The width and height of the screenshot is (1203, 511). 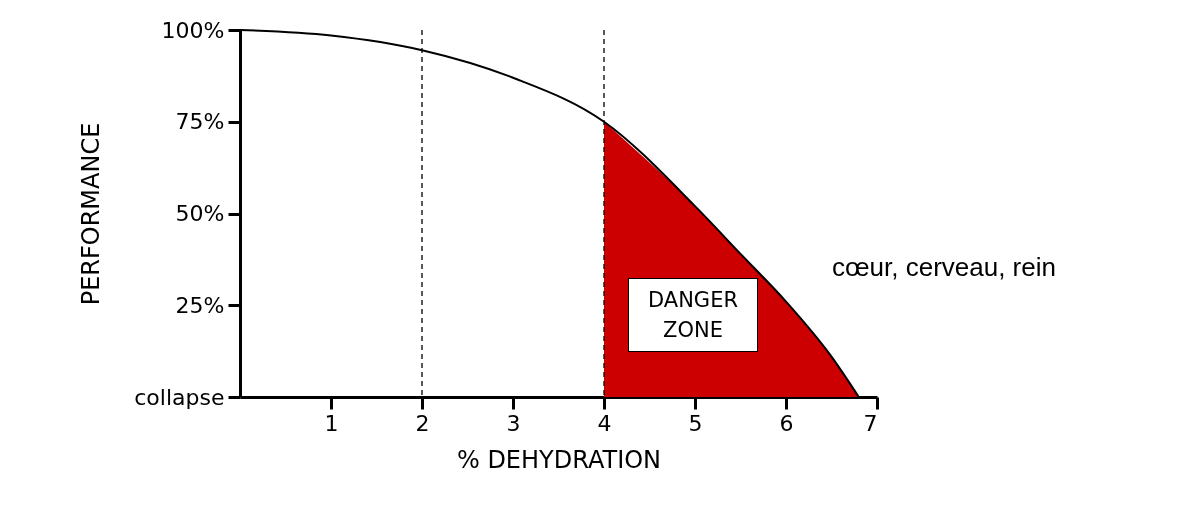 I want to click on x-axis-title: % DEHYDRATION, so click(x=559, y=459).